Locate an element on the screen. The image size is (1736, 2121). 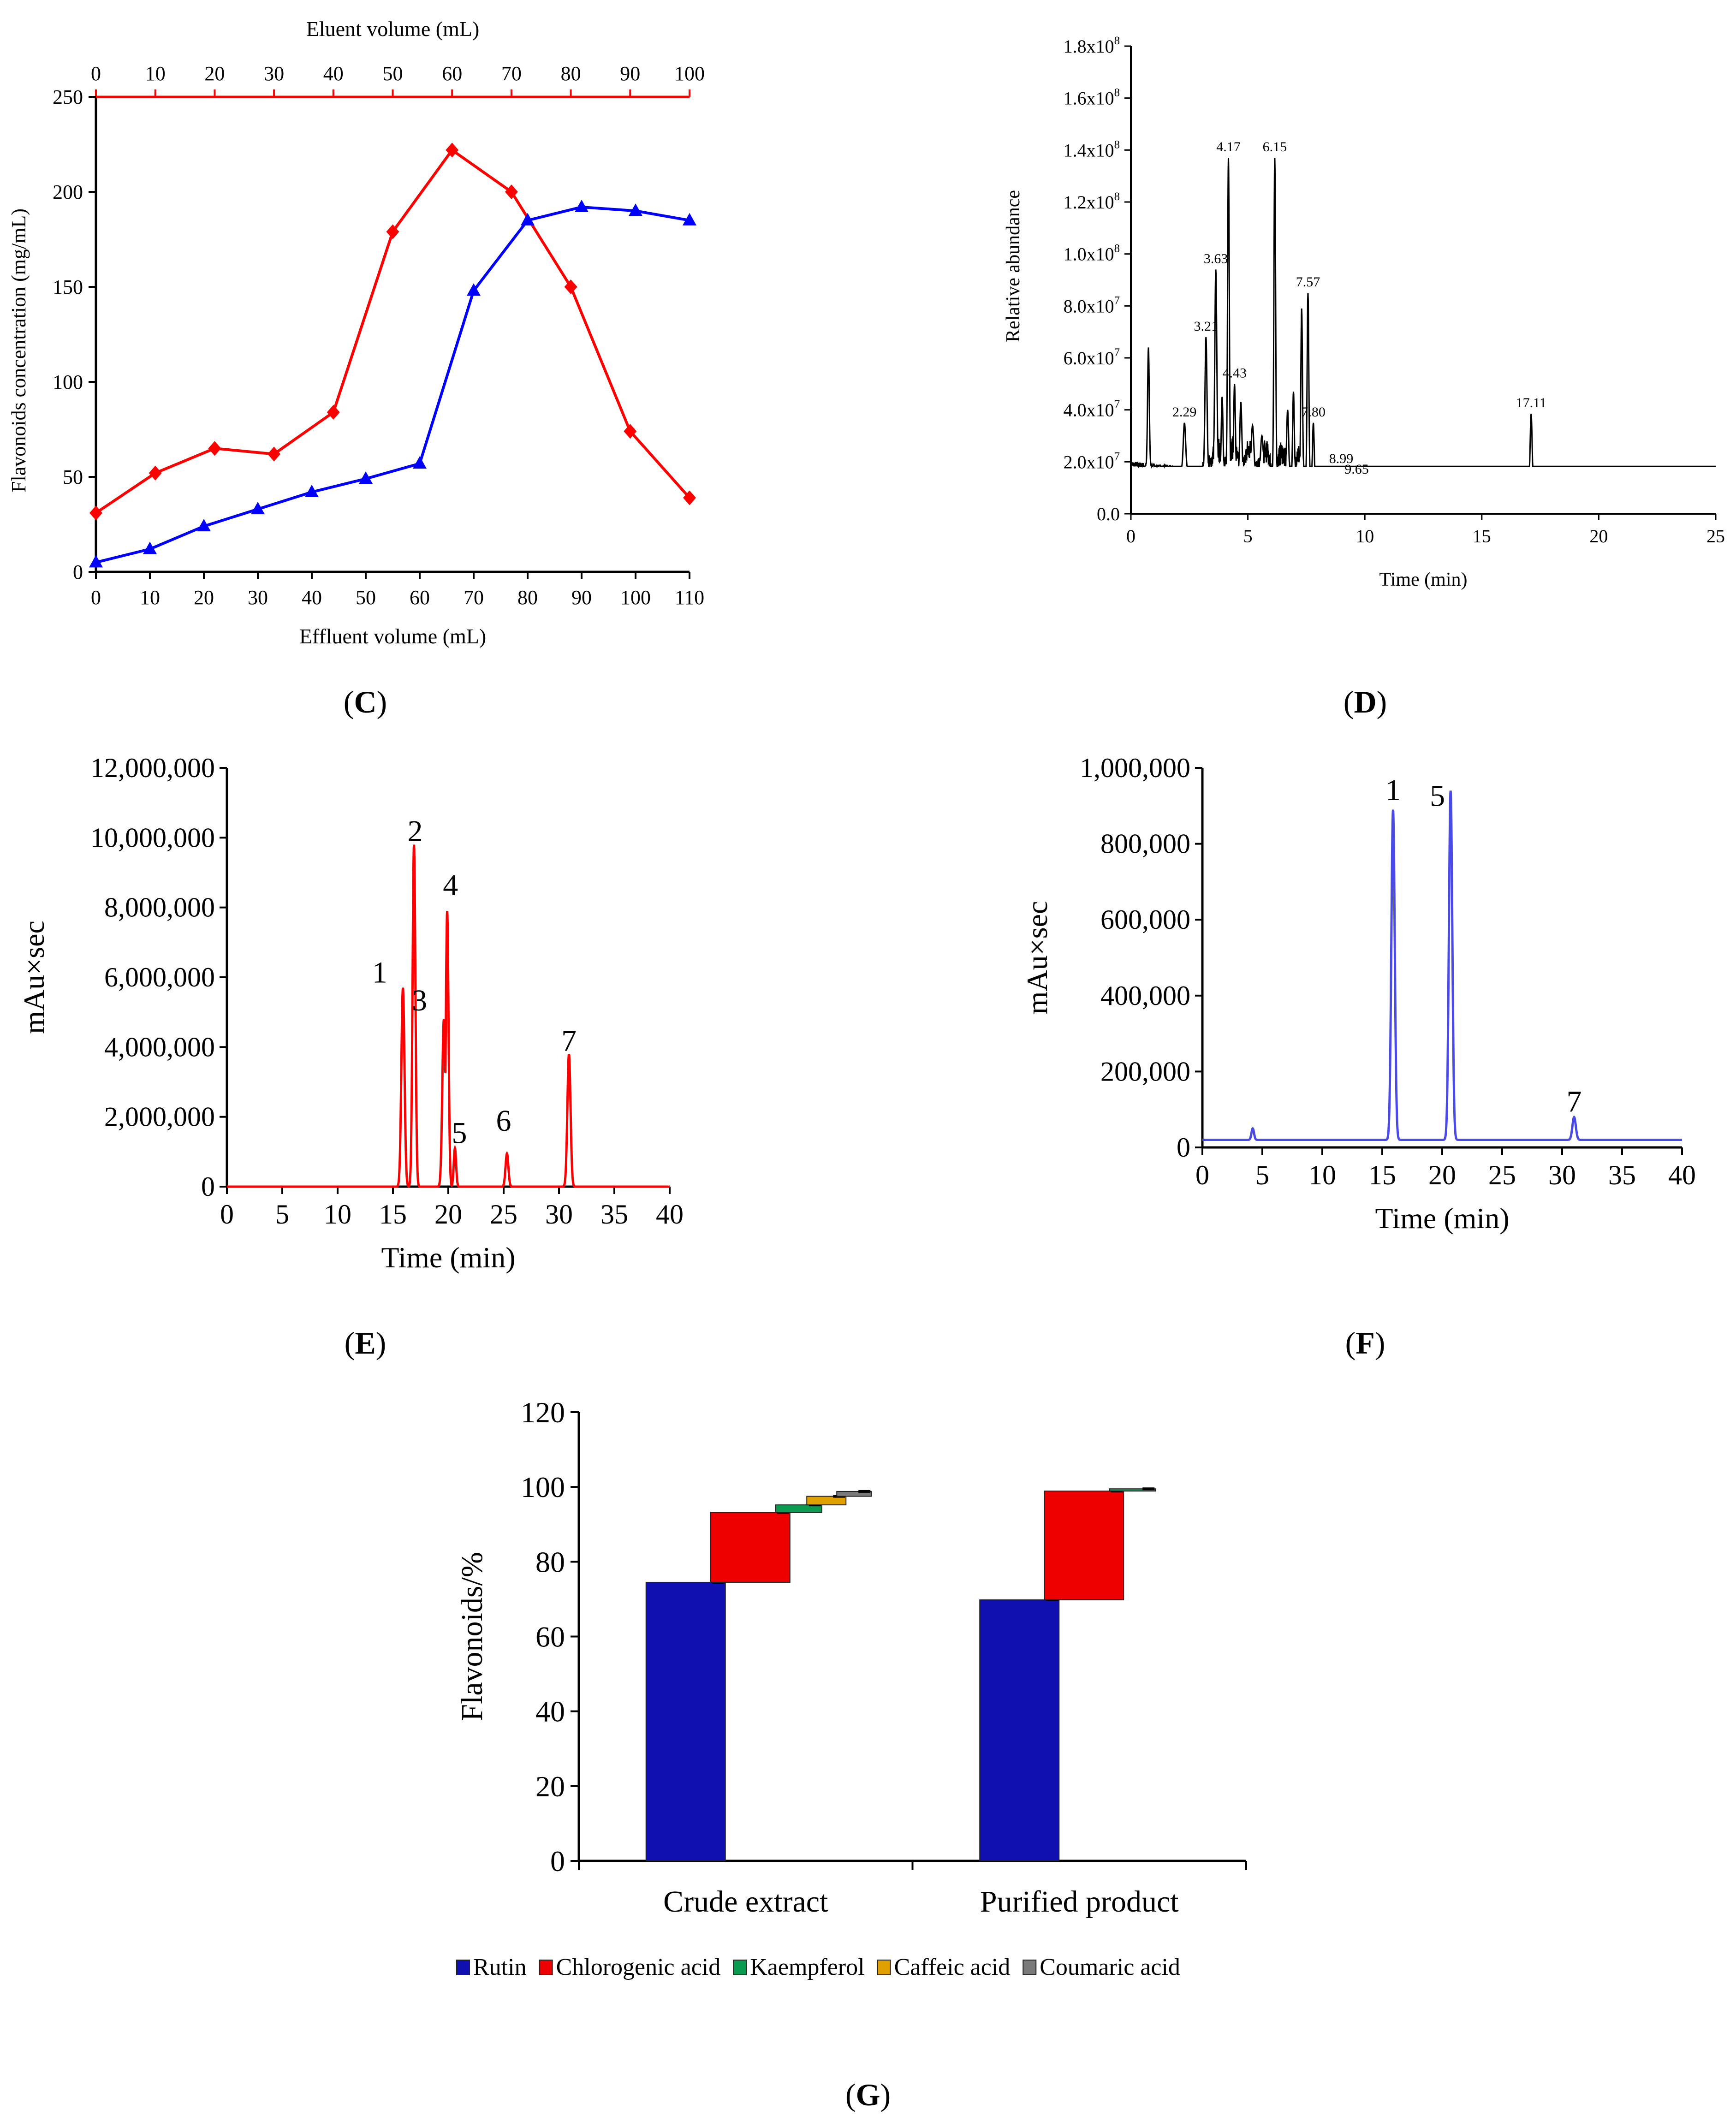
panel-caption-d: (D) is located at coordinates (1365, 701).